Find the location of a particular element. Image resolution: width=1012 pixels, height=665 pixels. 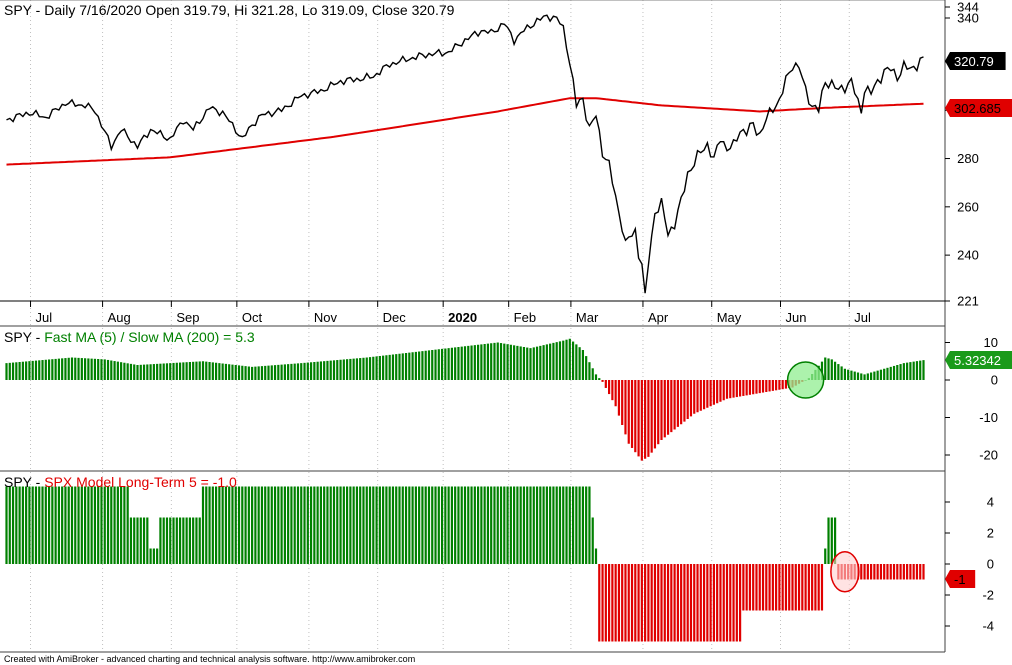

model-tick-label: 4 is located at coordinates (990, 502).